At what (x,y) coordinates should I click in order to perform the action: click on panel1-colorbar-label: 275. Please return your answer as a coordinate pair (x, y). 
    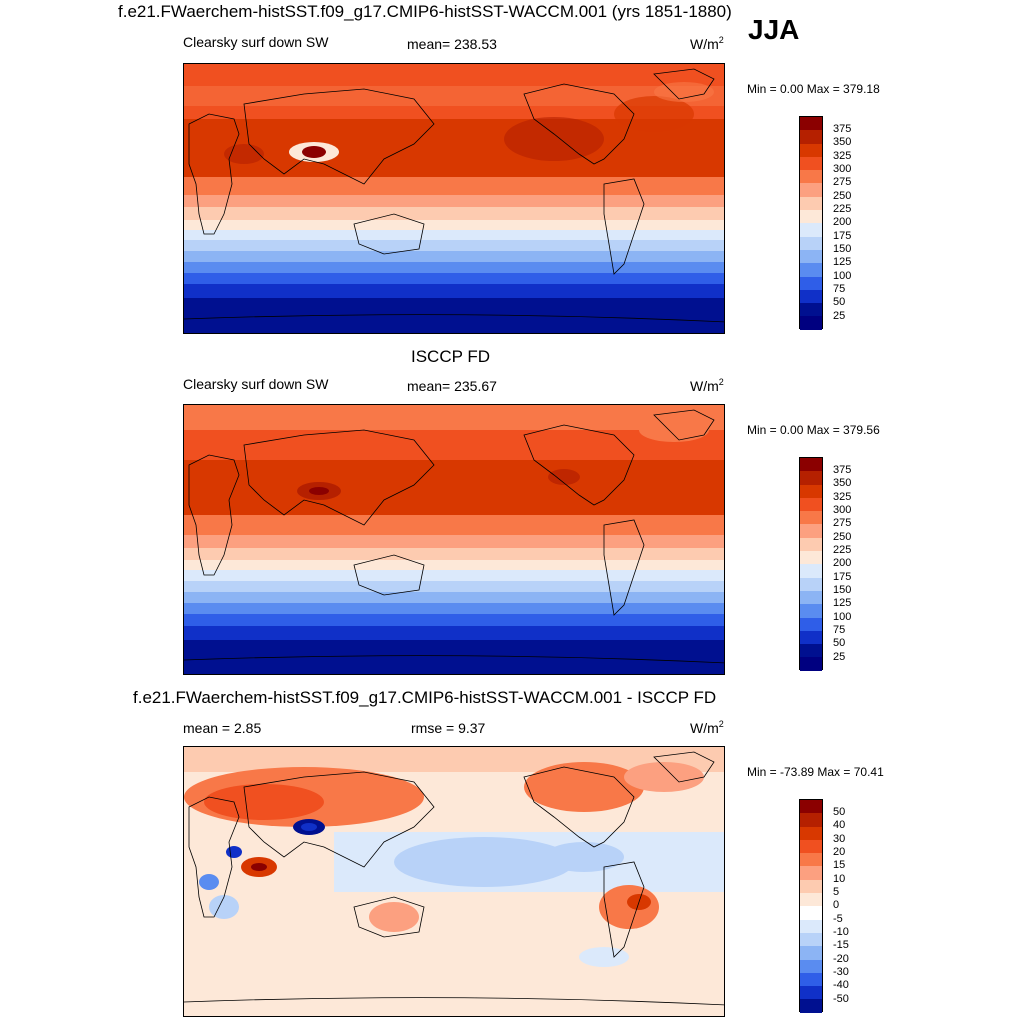
    Looking at the image, I should click on (842, 182).